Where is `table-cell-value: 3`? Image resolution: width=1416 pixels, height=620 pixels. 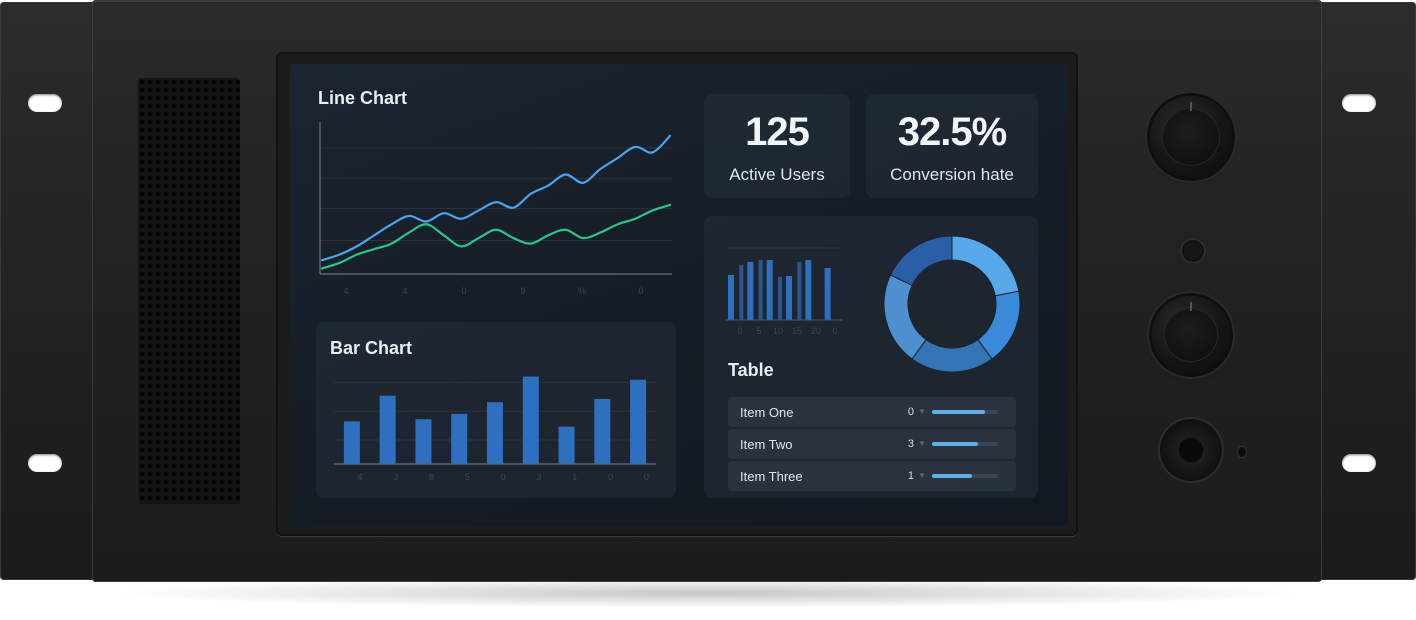
table-cell-value: 3 is located at coordinates (910, 444).